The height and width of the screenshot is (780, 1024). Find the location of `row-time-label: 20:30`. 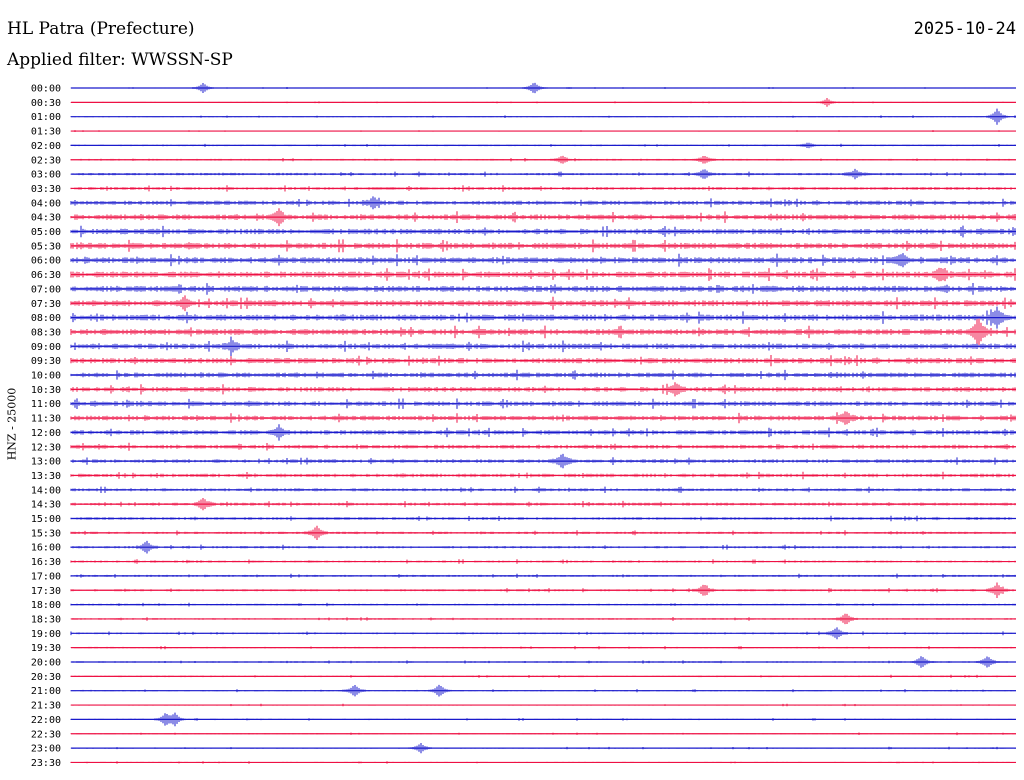

row-time-label: 20:30 is located at coordinates (46, 677).